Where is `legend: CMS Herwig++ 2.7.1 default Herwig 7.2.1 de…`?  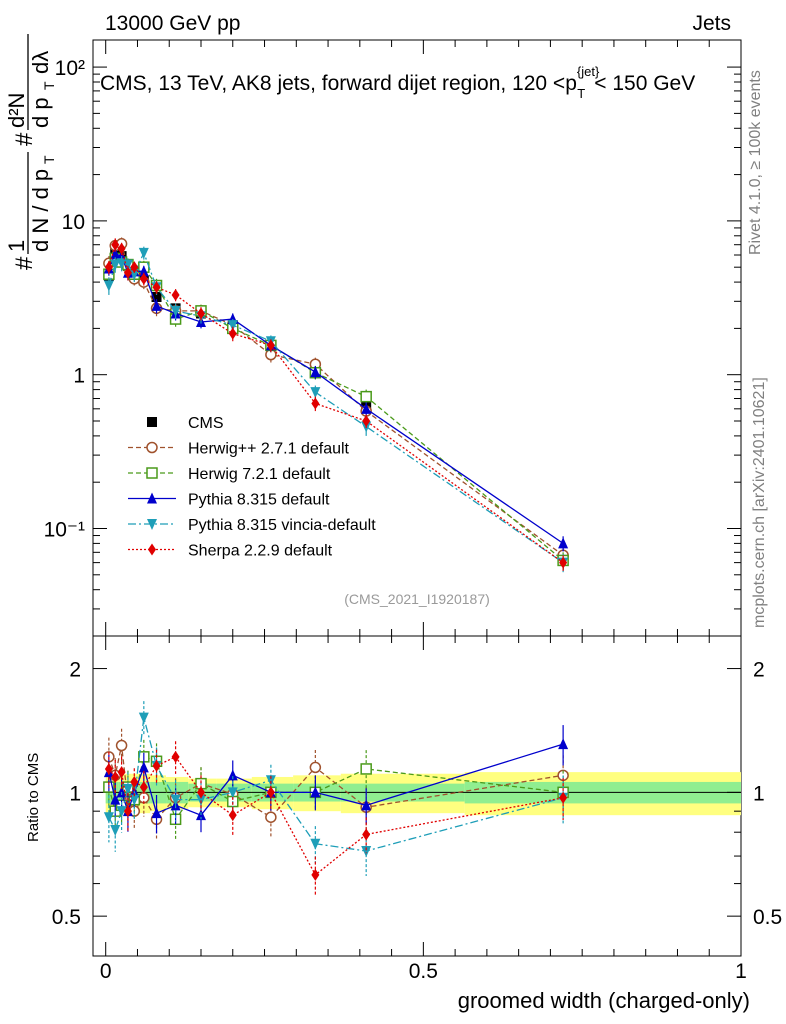
legend: CMS Herwig++ 2.7.1 default Herwig 7.2.1 de… is located at coordinates (252, 487).